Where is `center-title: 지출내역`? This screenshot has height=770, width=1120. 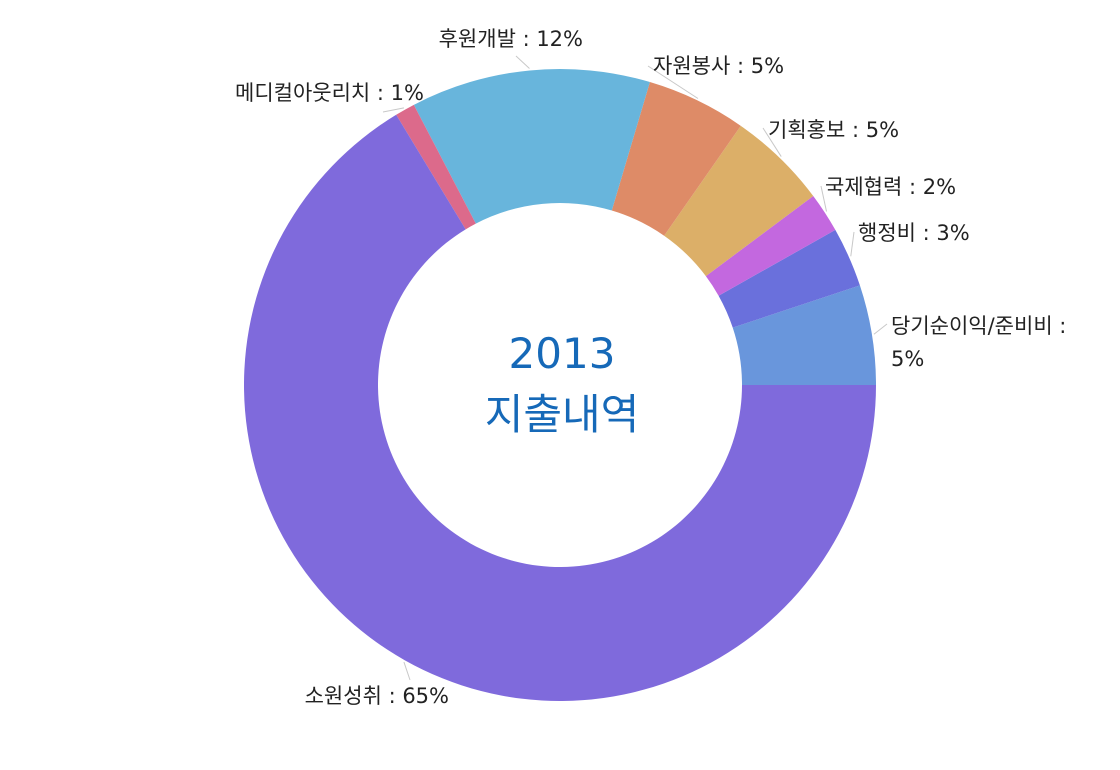 center-title: 지출내역 is located at coordinates (562, 414).